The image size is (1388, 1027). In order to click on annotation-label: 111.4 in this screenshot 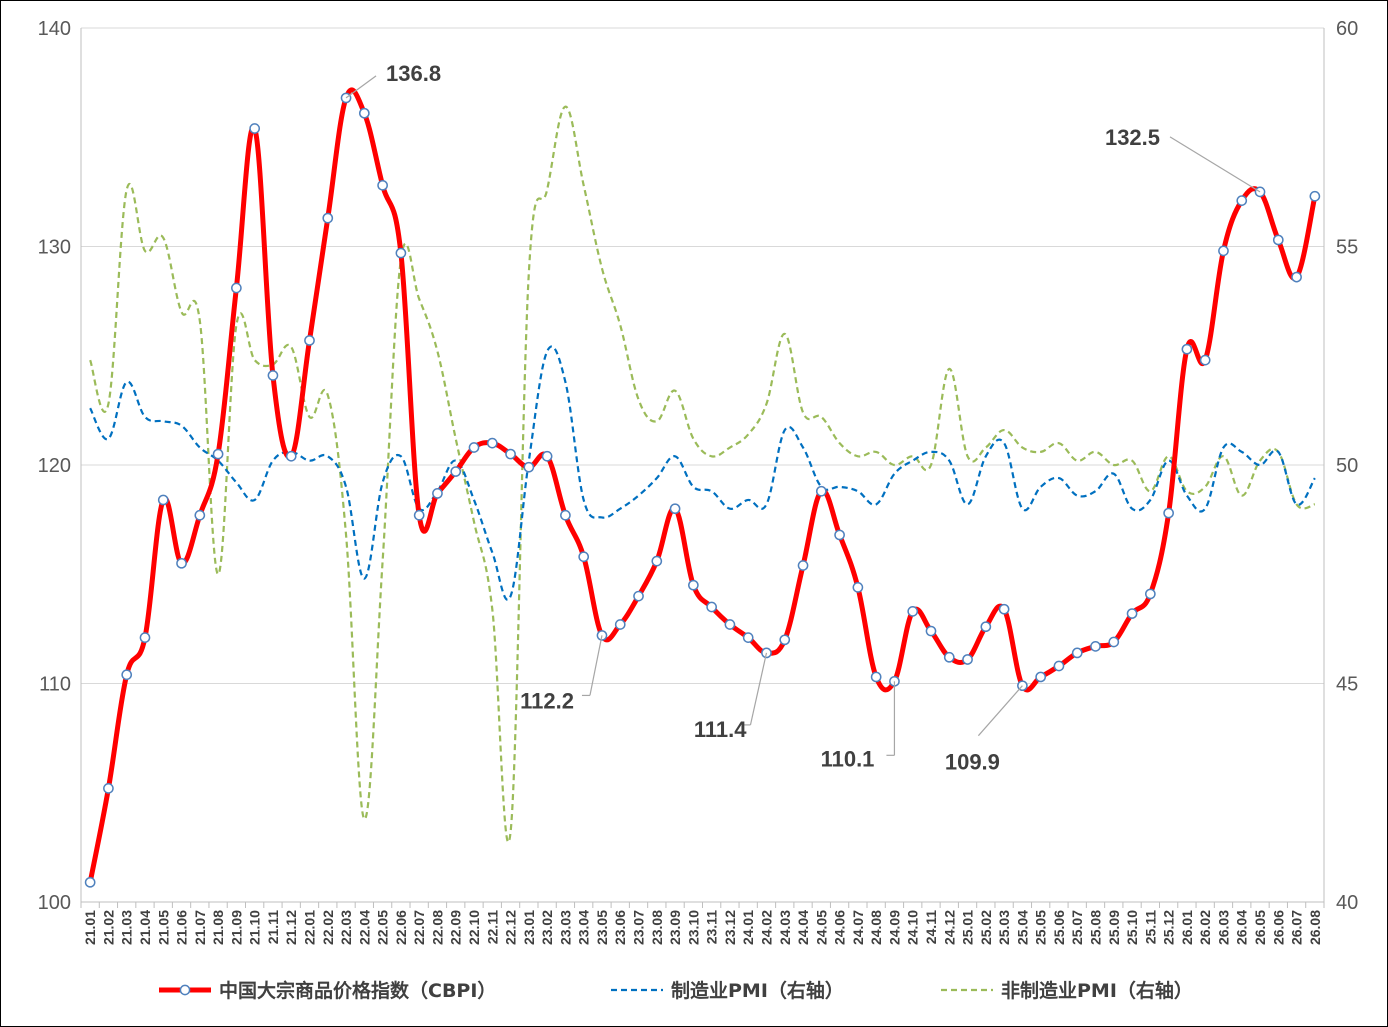, I will do `click(720, 729)`.